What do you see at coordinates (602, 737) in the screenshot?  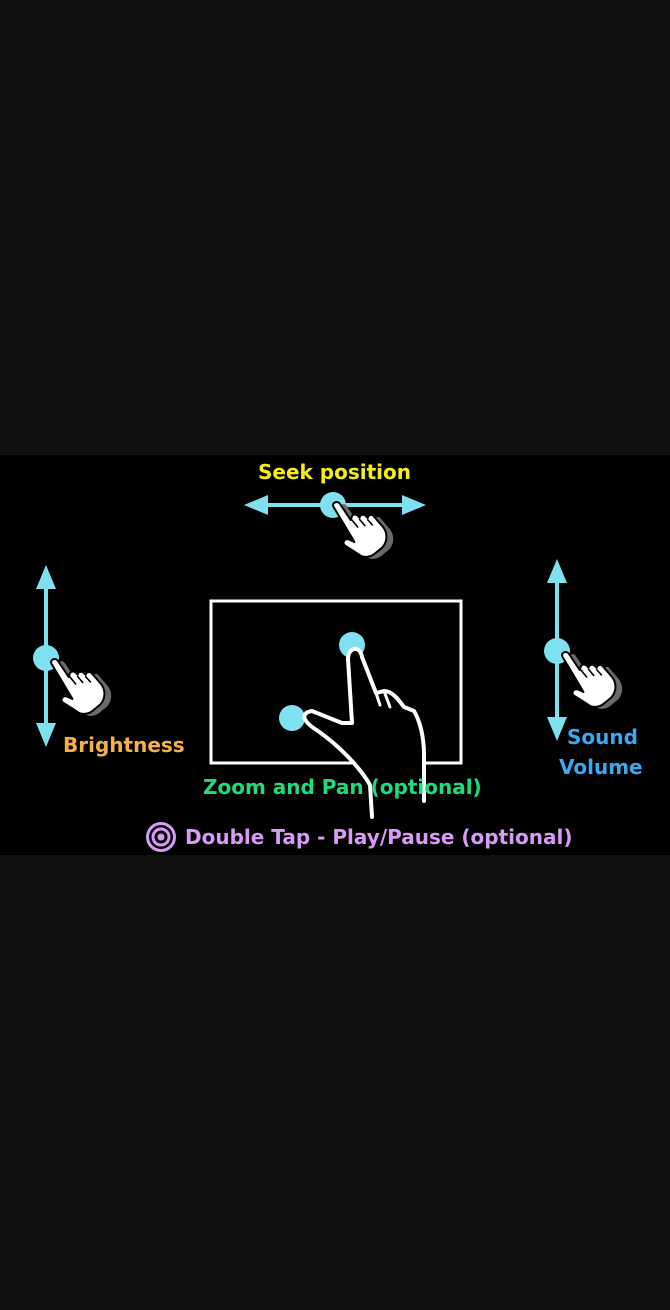 I see `sound-label: Sound` at bounding box center [602, 737].